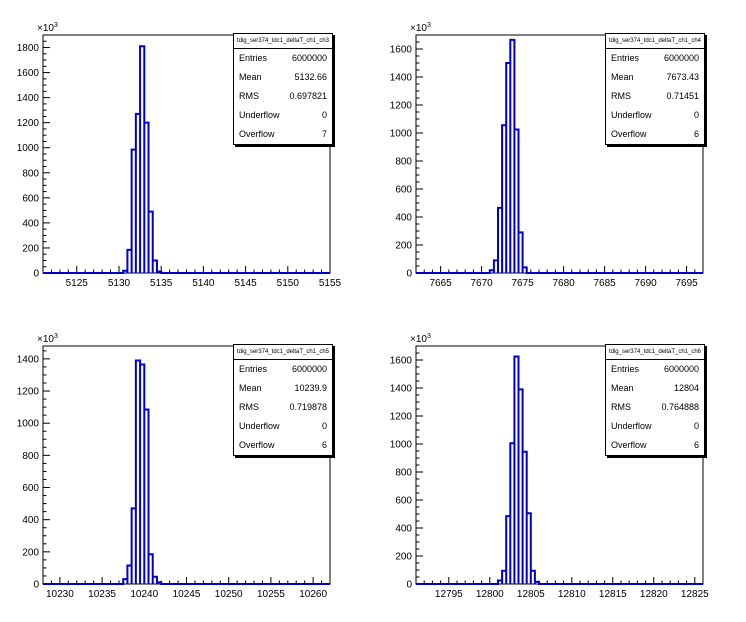 The image size is (746, 622). What do you see at coordinates (655, 407) in the screenshot?
I see `stats-row-rms: RMS 0.764888` at bounding box center [655, 407].